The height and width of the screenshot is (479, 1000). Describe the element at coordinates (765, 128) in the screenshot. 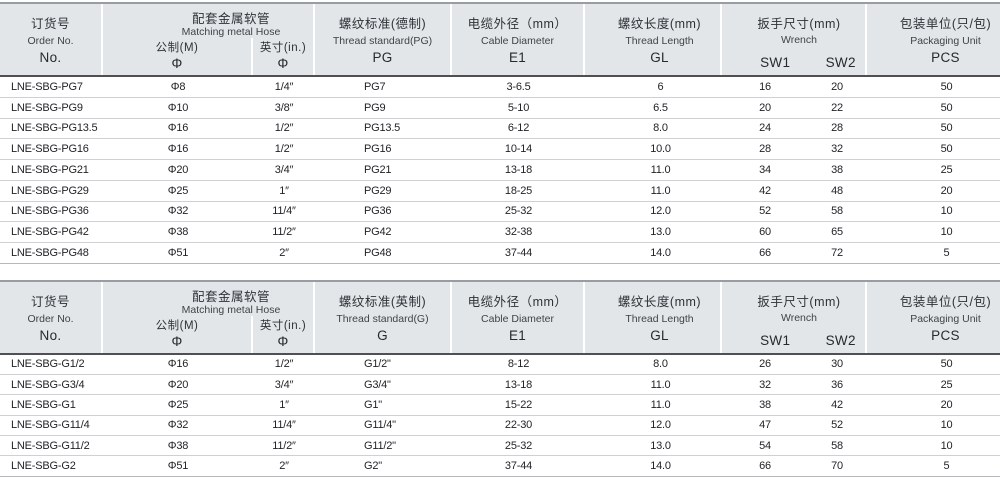

I see `table-cell: 24` at that location.